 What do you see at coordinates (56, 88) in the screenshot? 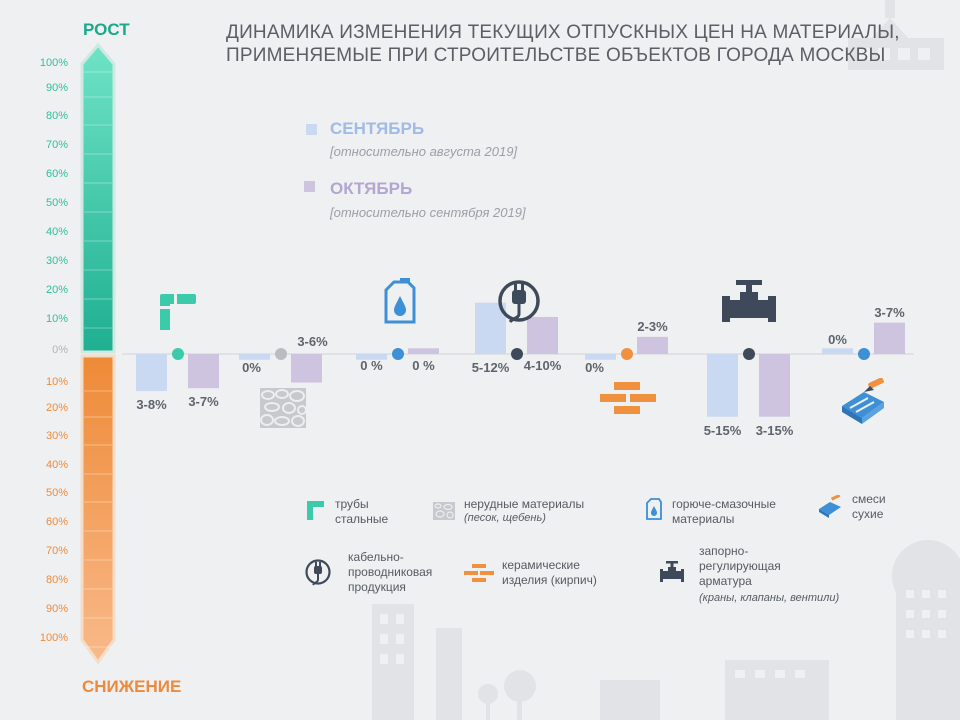
I see `scale-tick-up: 90%` at bounding box center [56, 88].